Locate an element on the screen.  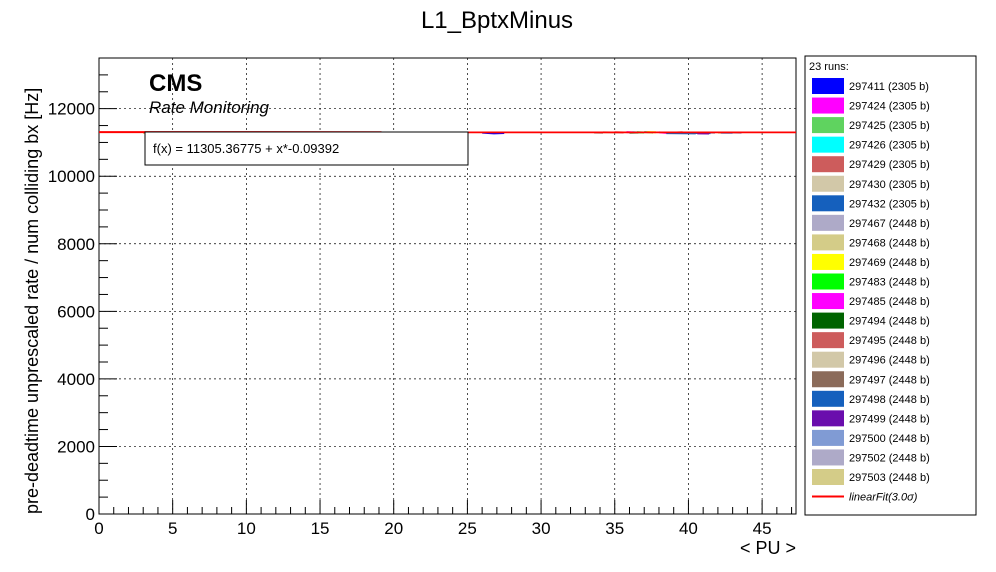
legend-label: 297411 (2305 b) is located at coordinates (889, 87).